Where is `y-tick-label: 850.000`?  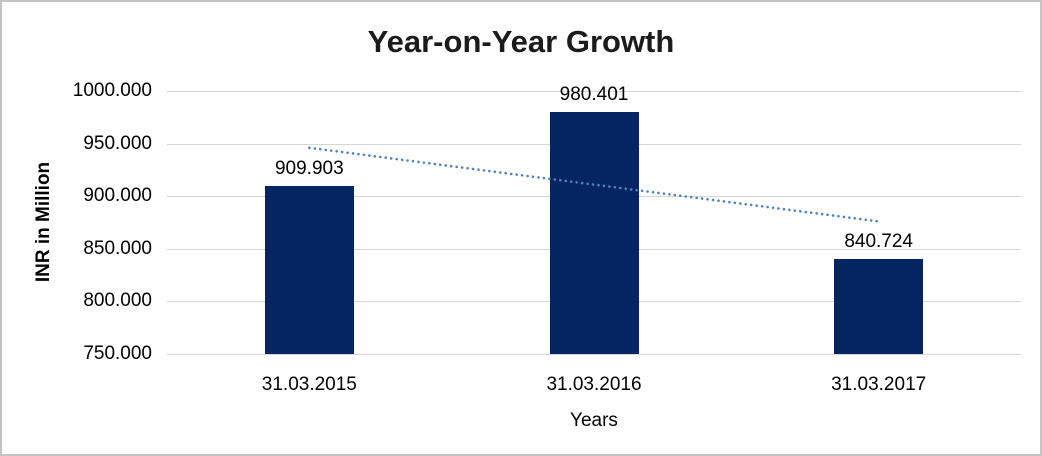 y-tick-label: 850.000 is located at coordinates (117, 248).